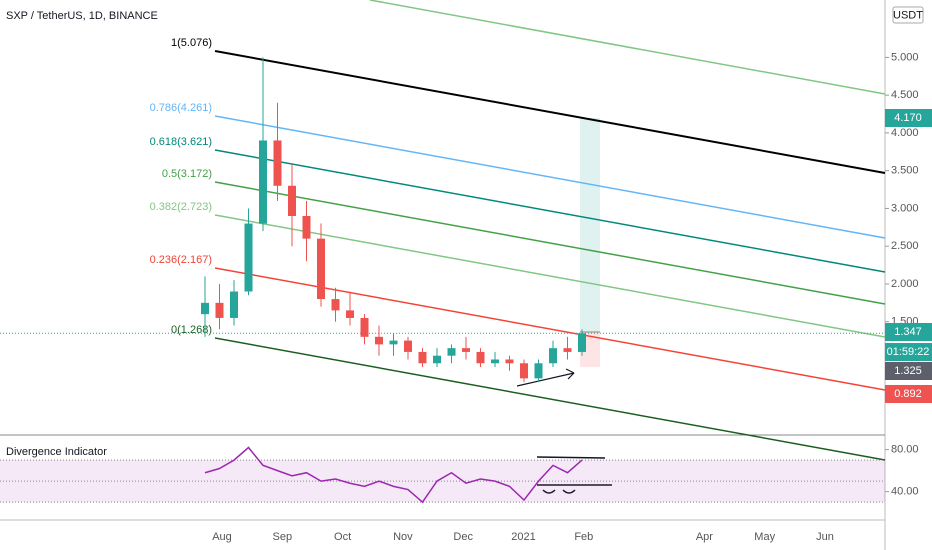  Describe the element at coordinates (571, 457) in the screenshot. I see `divergence-line` at that location.